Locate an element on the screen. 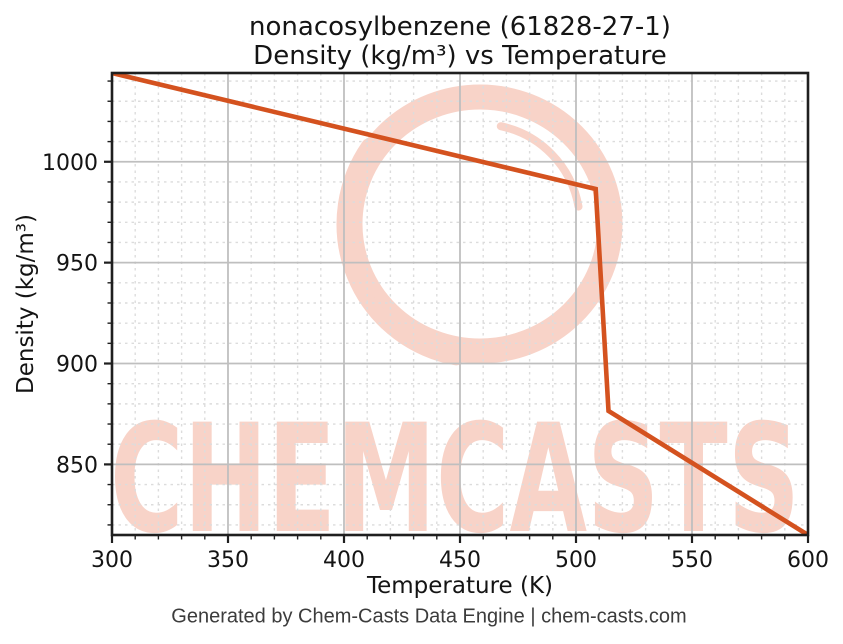 This screenshot has height=644, width=843. x-tick-label: 300 is located at coordinates (112, 560).